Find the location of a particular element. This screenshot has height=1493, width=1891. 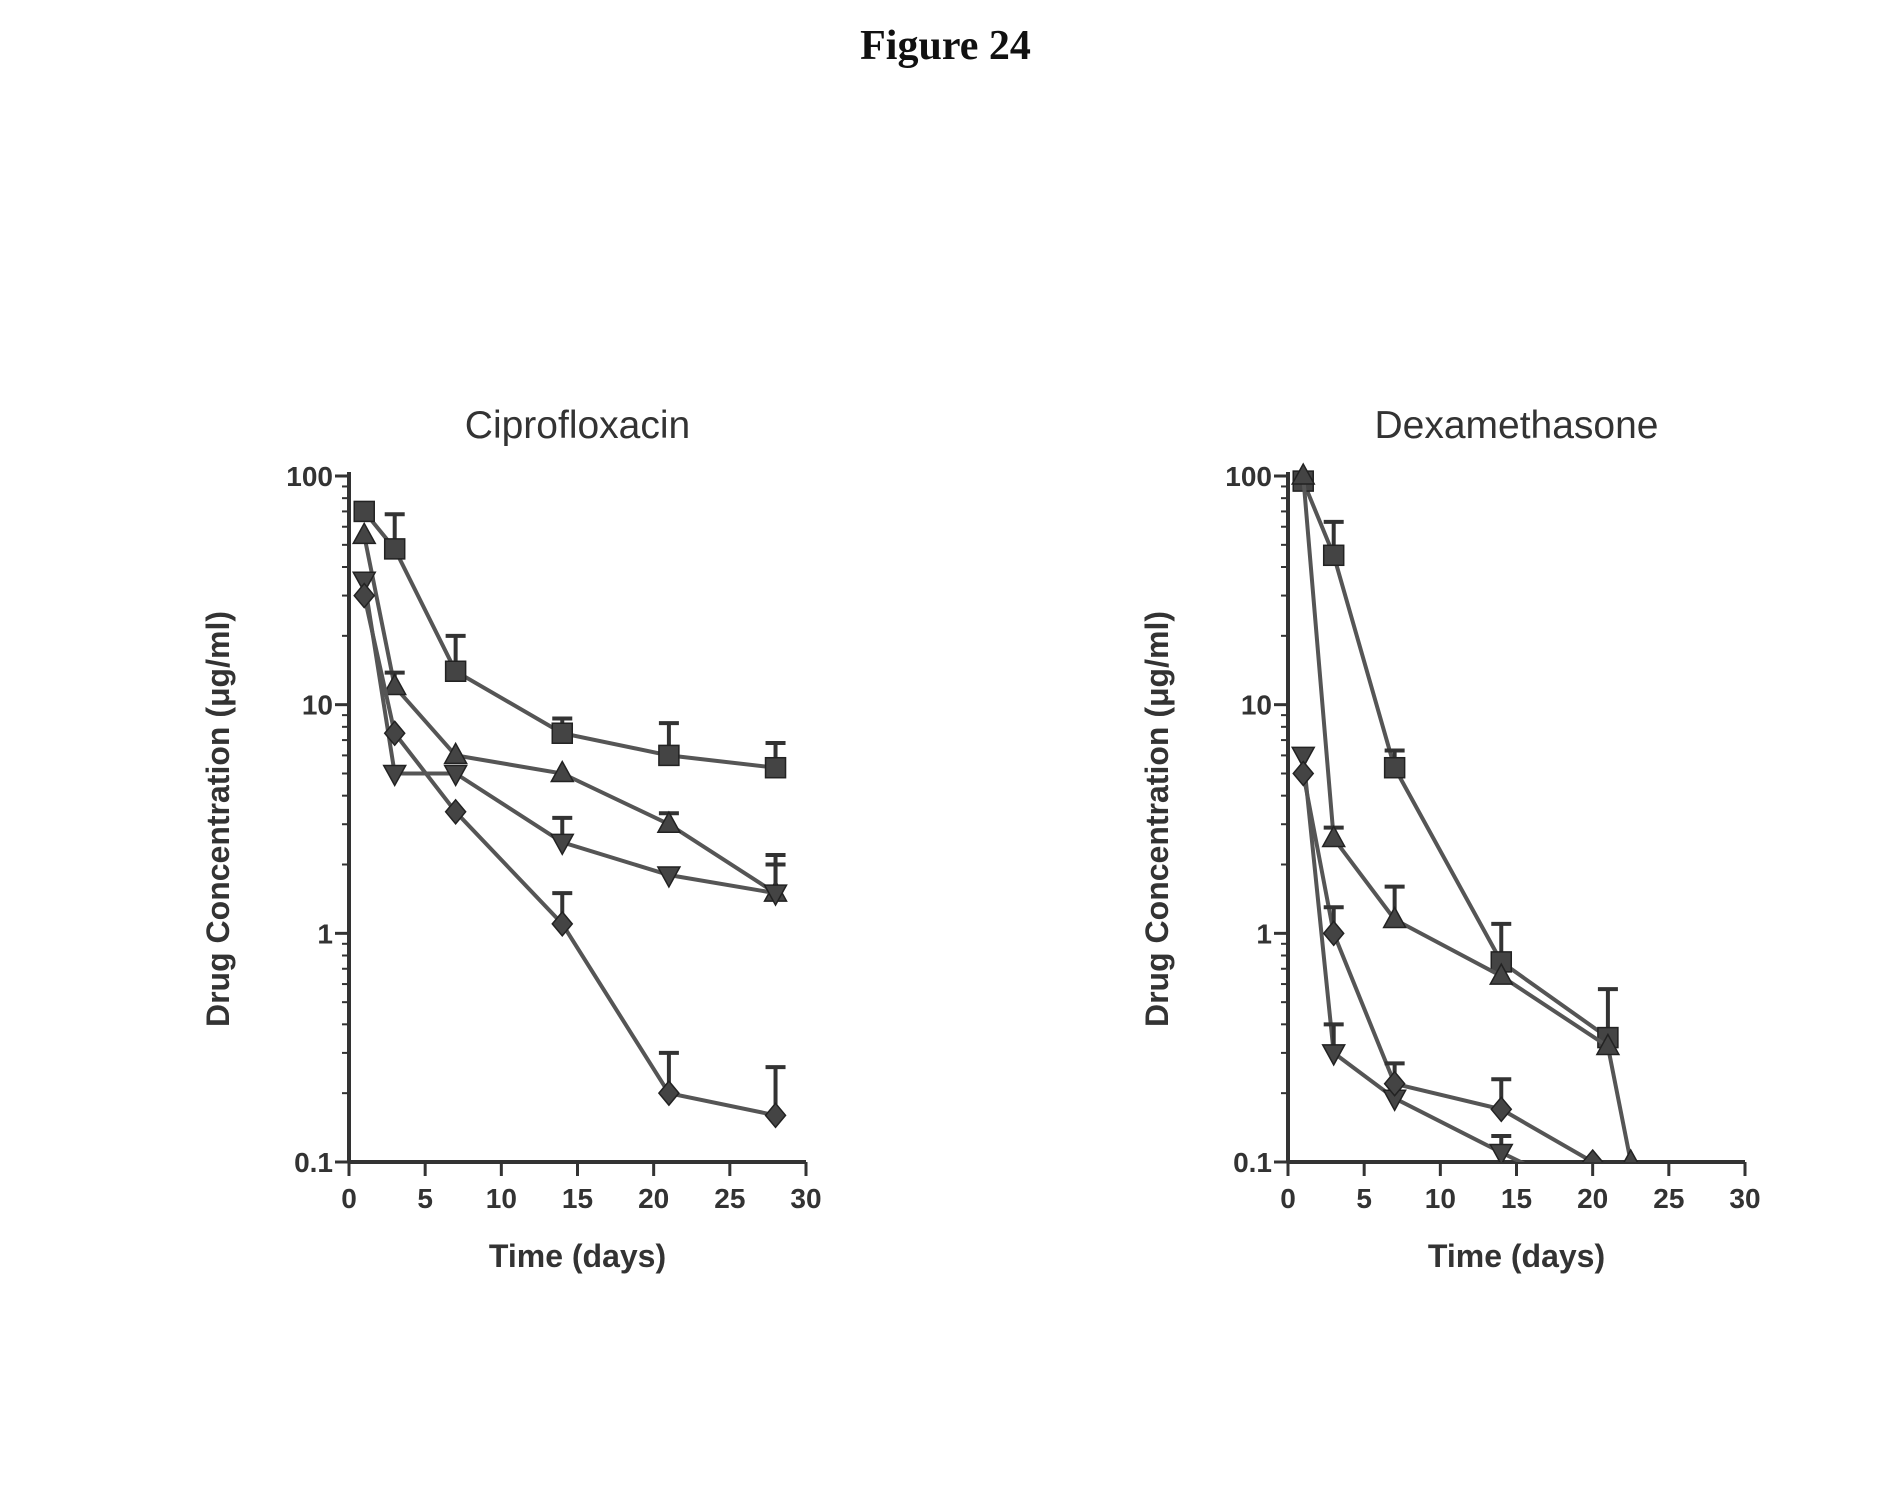

series-triangle is located at coordinates (1464, 812).